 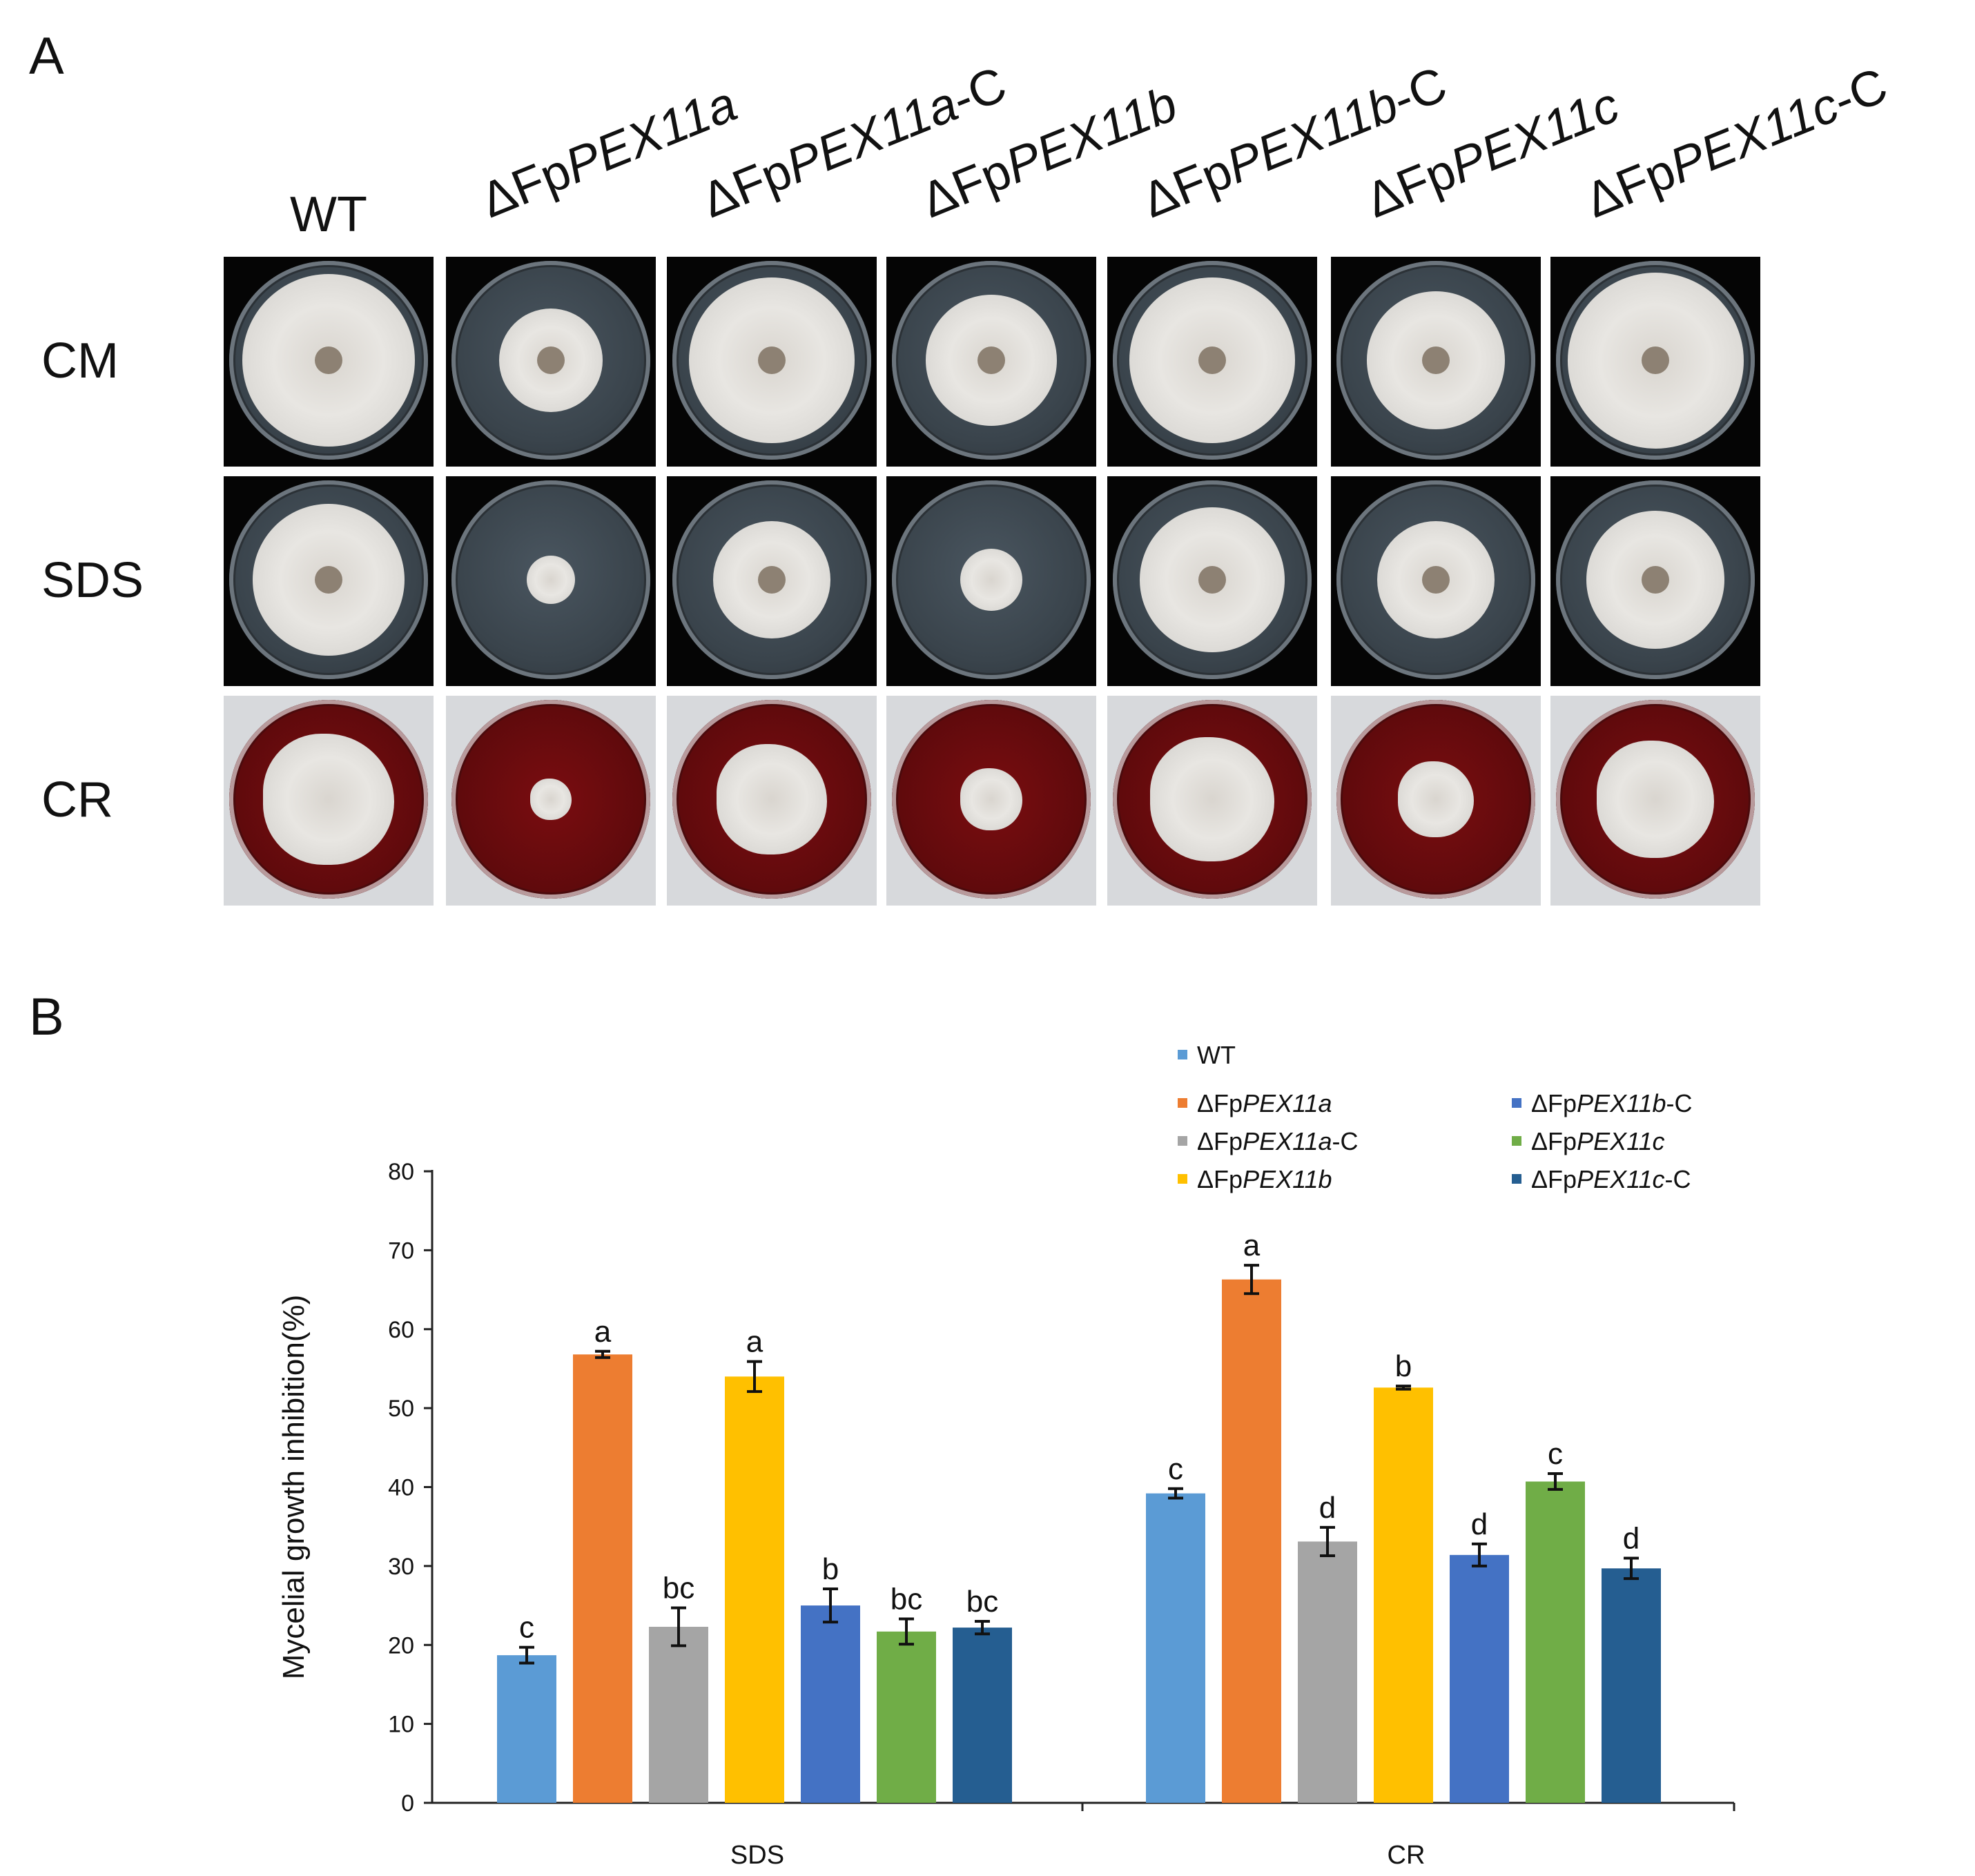 I want to click on legend-item: ΔFpPEX11a-C, so click(x=1268, y=1141).